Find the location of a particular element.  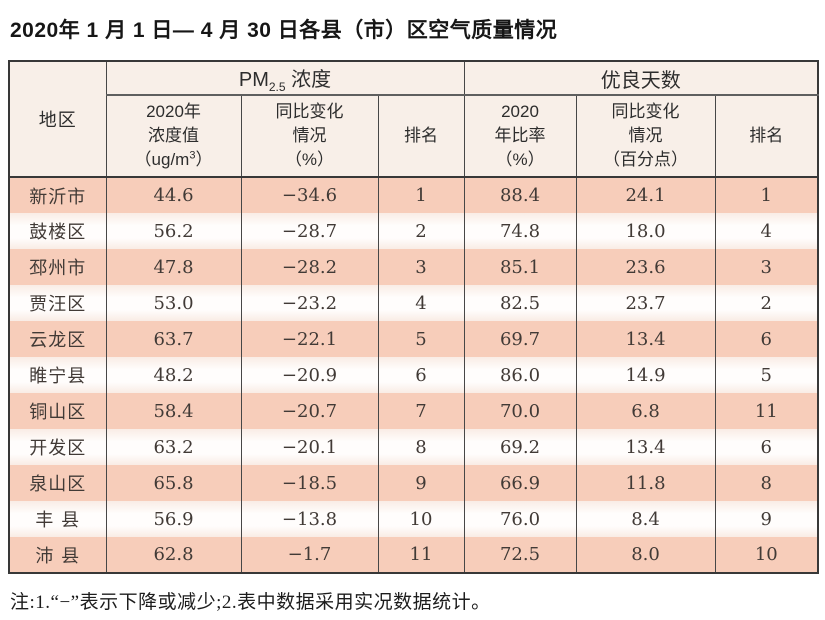

cell-good-change: 6.8 is located at coordinates (645, 411).